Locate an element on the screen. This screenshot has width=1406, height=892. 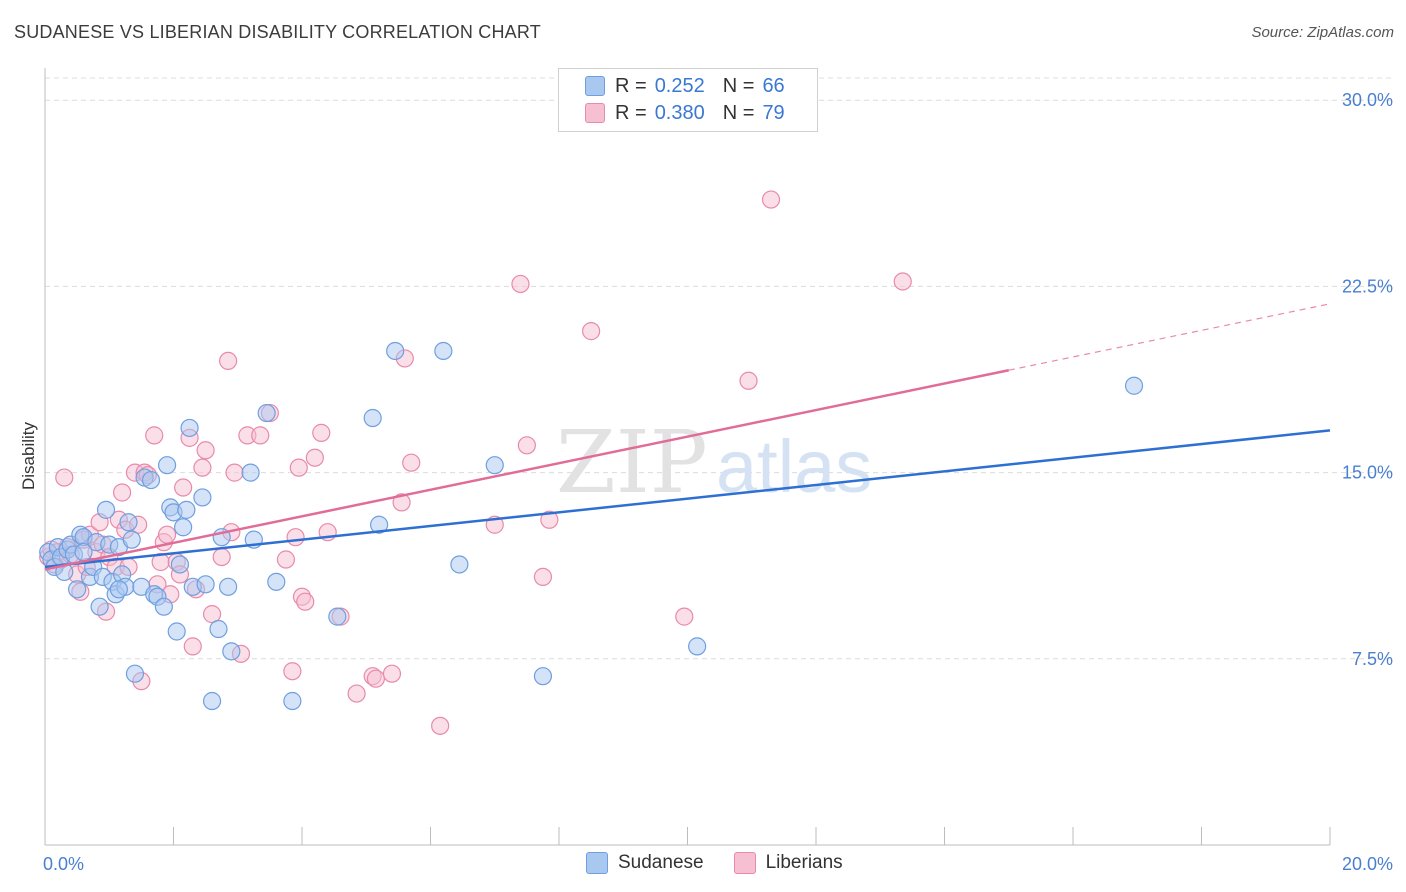
legend-label-sudanese: Sudanese is located at coordinates (661, 862).